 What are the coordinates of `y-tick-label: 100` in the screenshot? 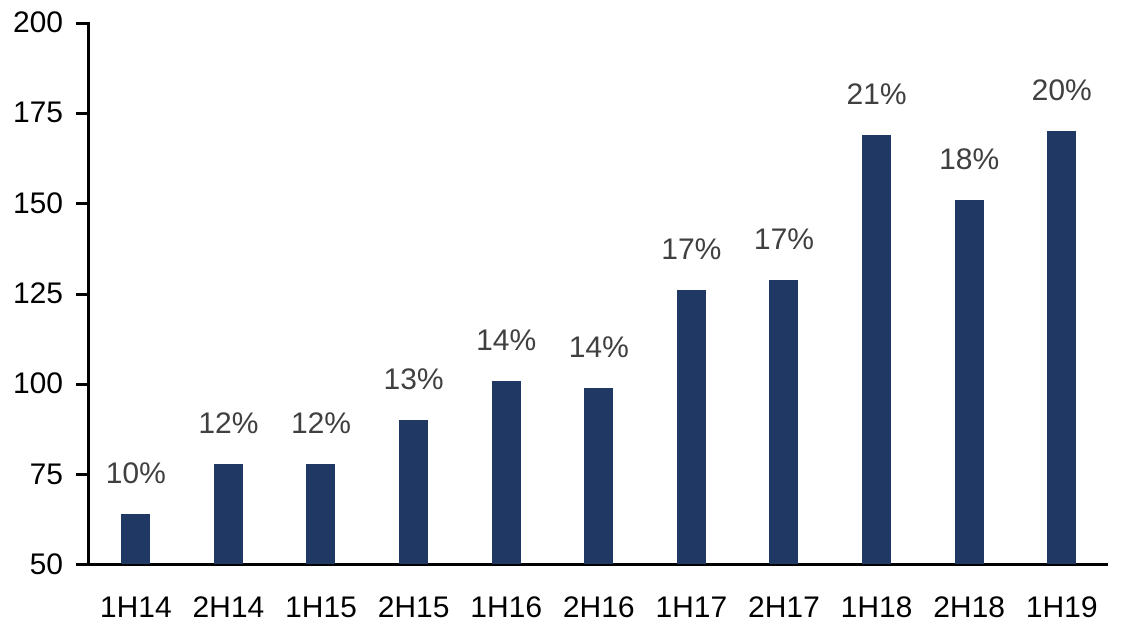 It's located at (37, 384).